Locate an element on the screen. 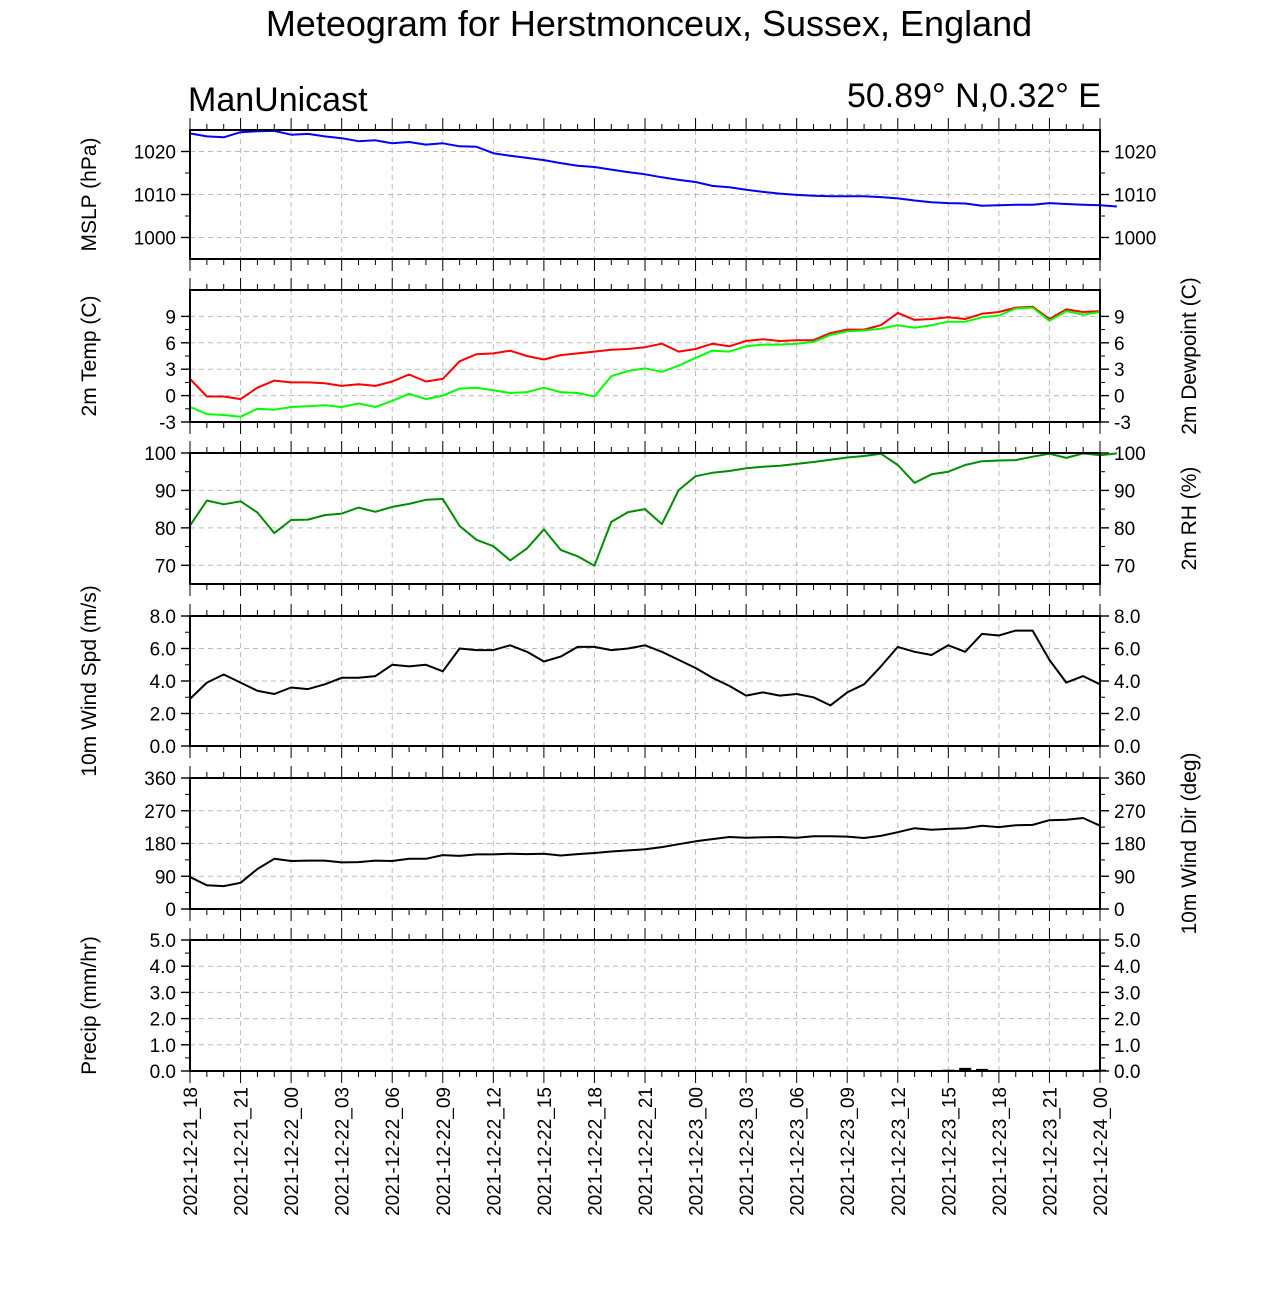 Image resolution: width=1275 pixels, height=1299 pixels. y-tick-label-right: 6.0 is located at coordinates (1127, 650).